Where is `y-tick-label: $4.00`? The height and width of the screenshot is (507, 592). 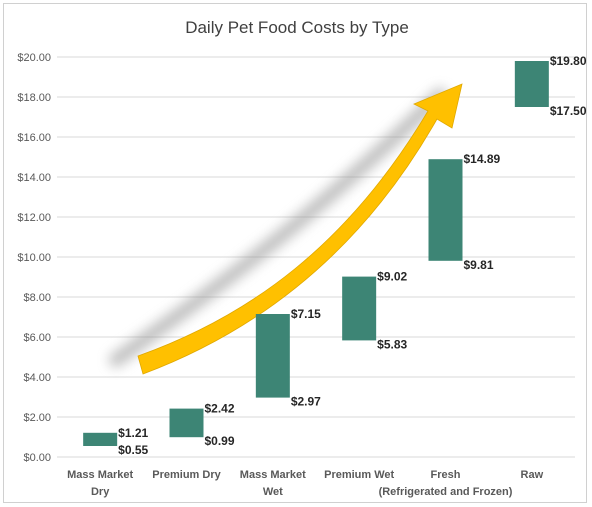
y-tick-label: $4.00 is located at coordinates (37, 378).